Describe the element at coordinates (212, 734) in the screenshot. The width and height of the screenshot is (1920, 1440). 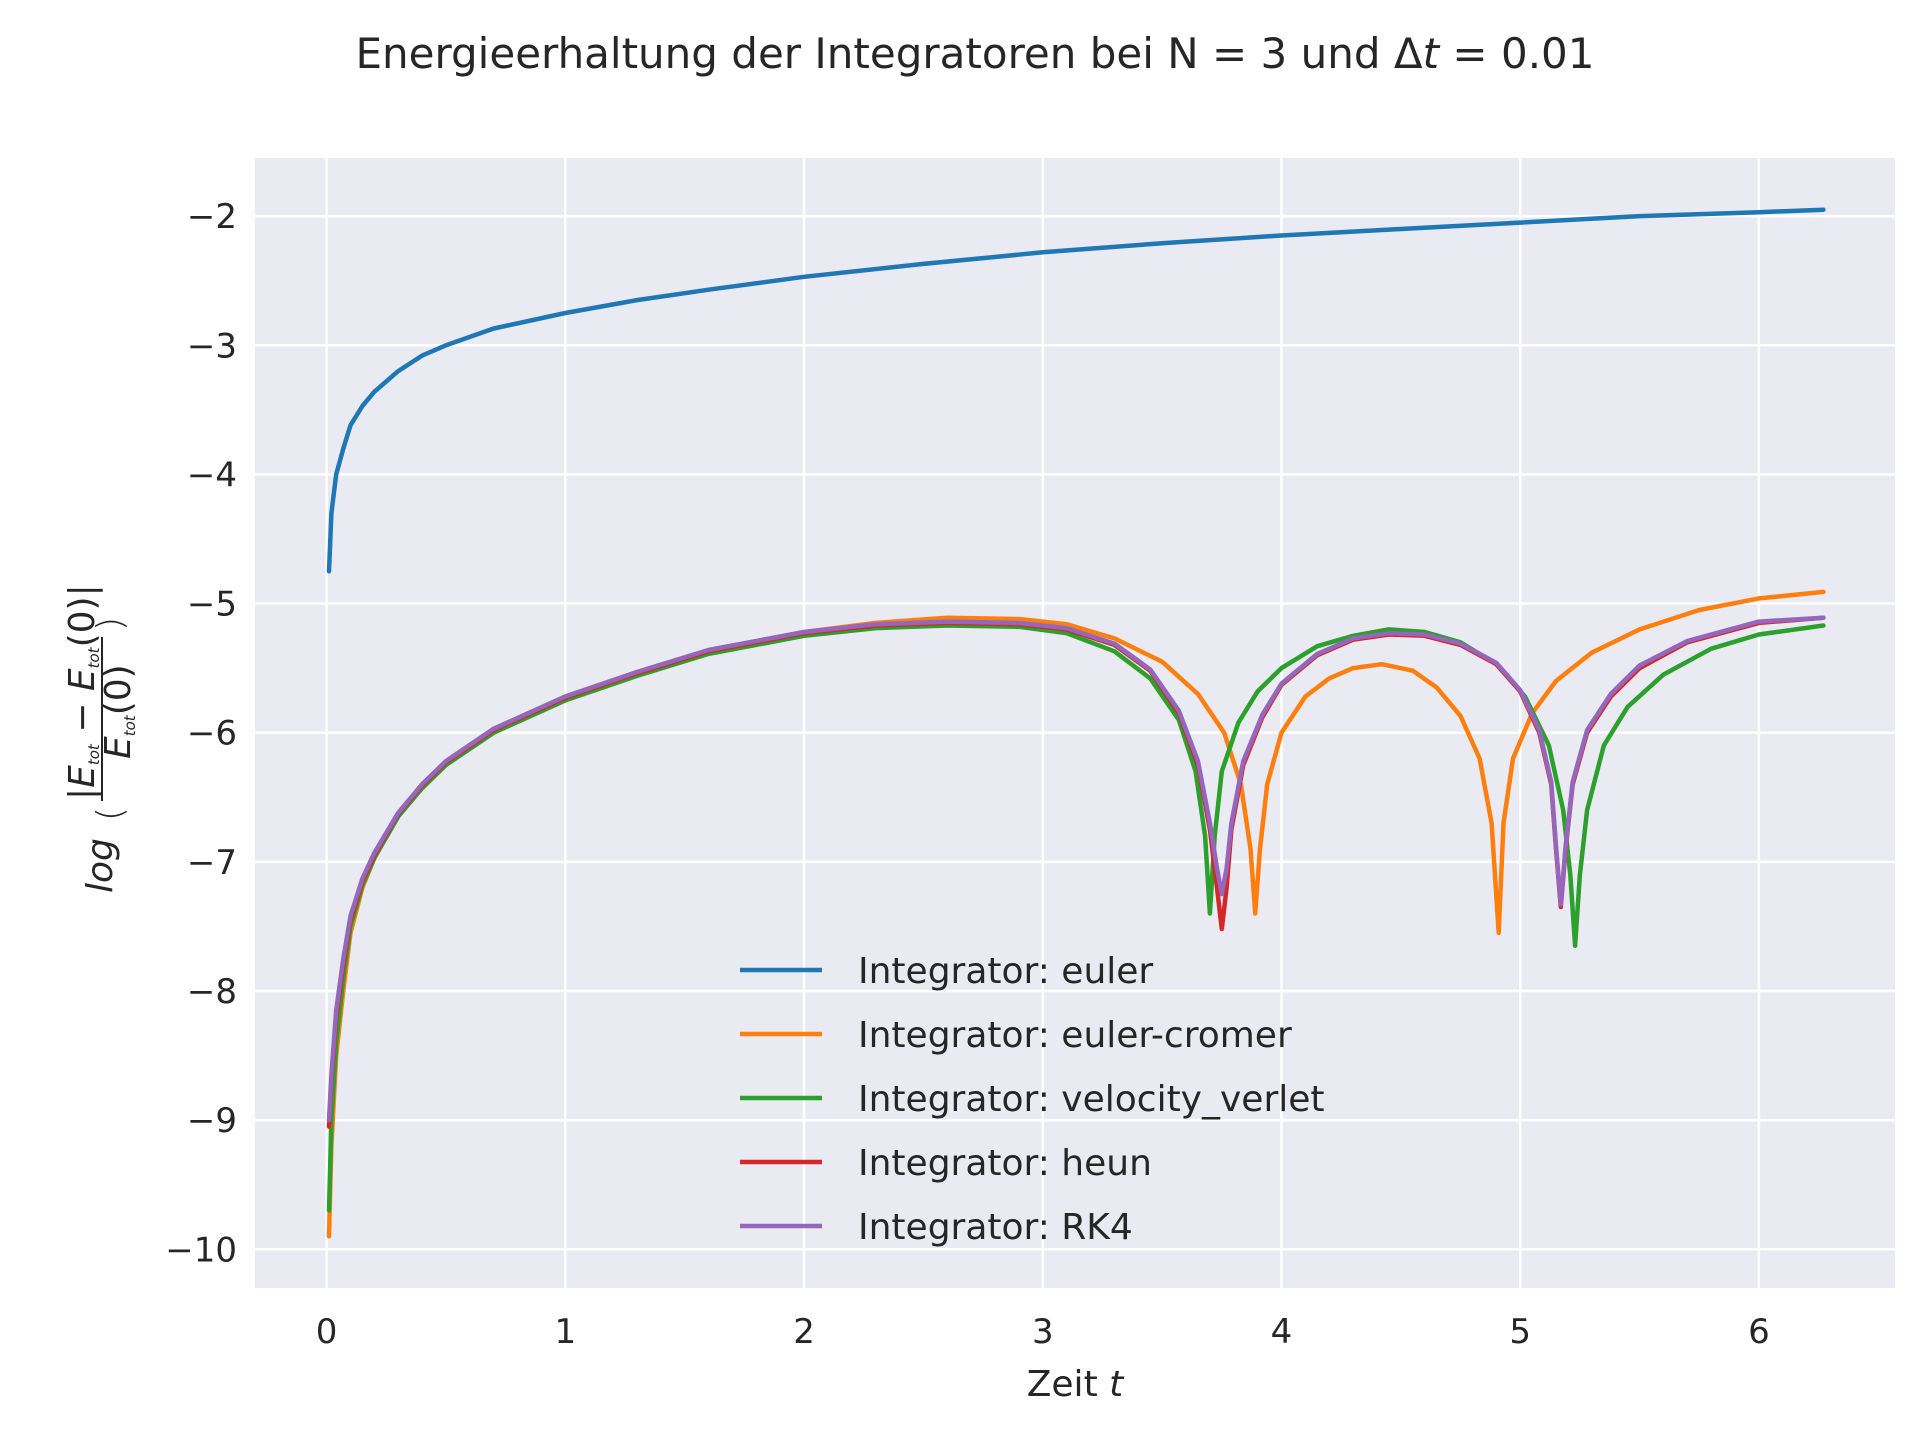
I see `y-tick-label: −6` at that location.